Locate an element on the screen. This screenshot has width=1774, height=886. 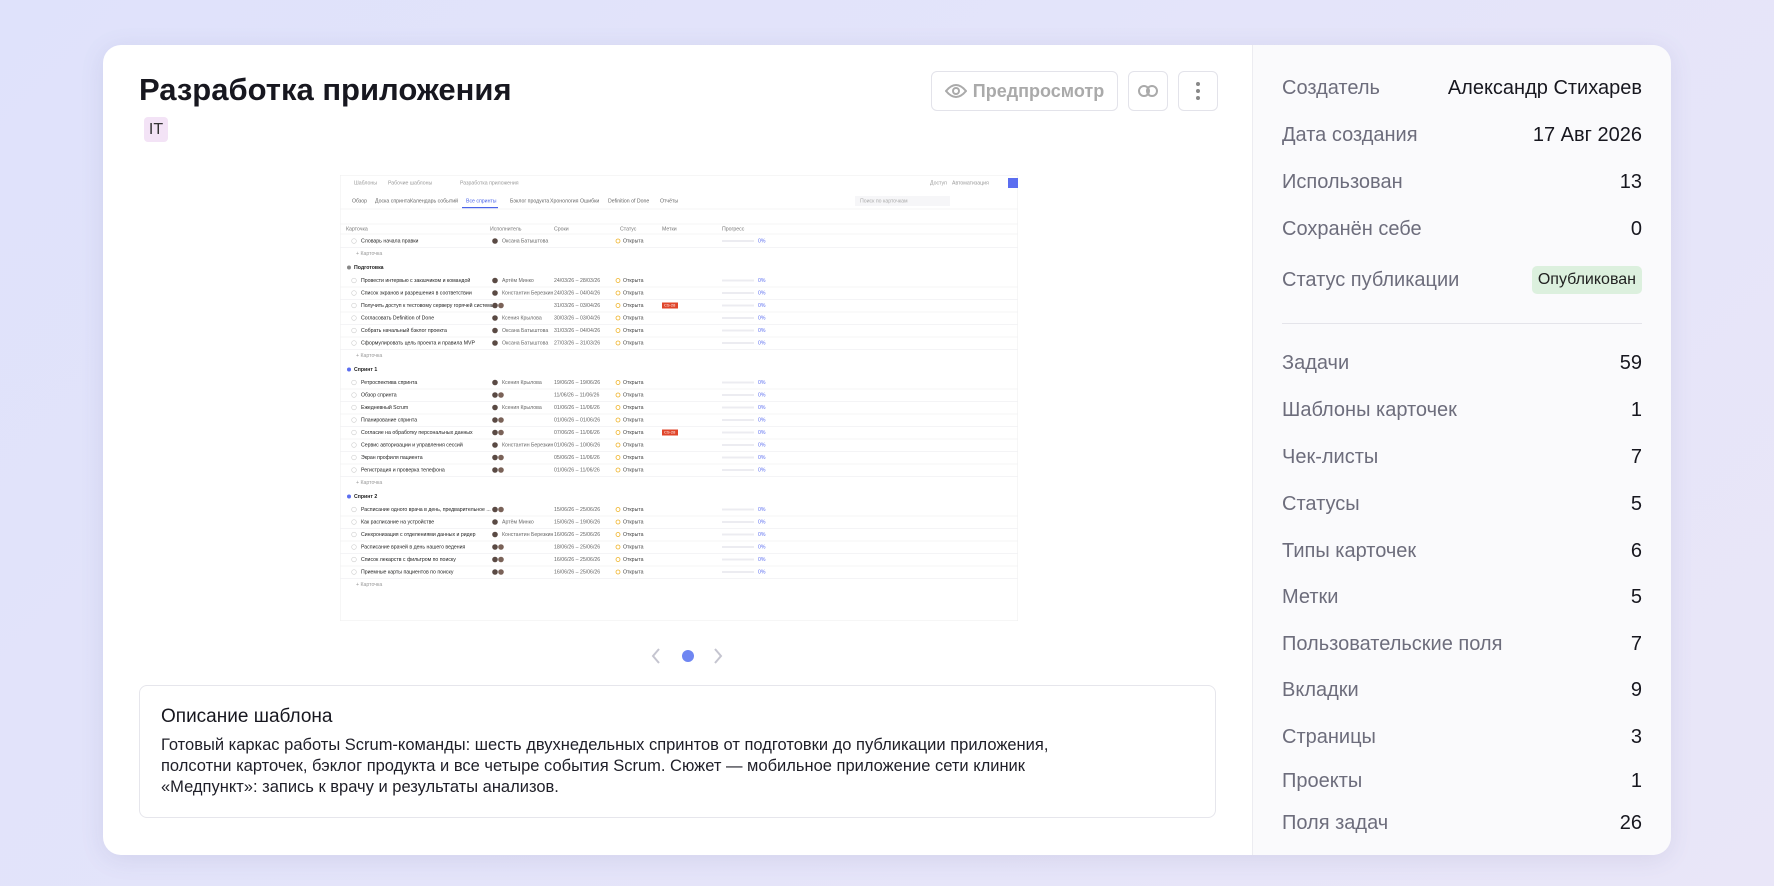
dates: 01/06/26 – 01/06/26 is located at coordinates (577, 420).